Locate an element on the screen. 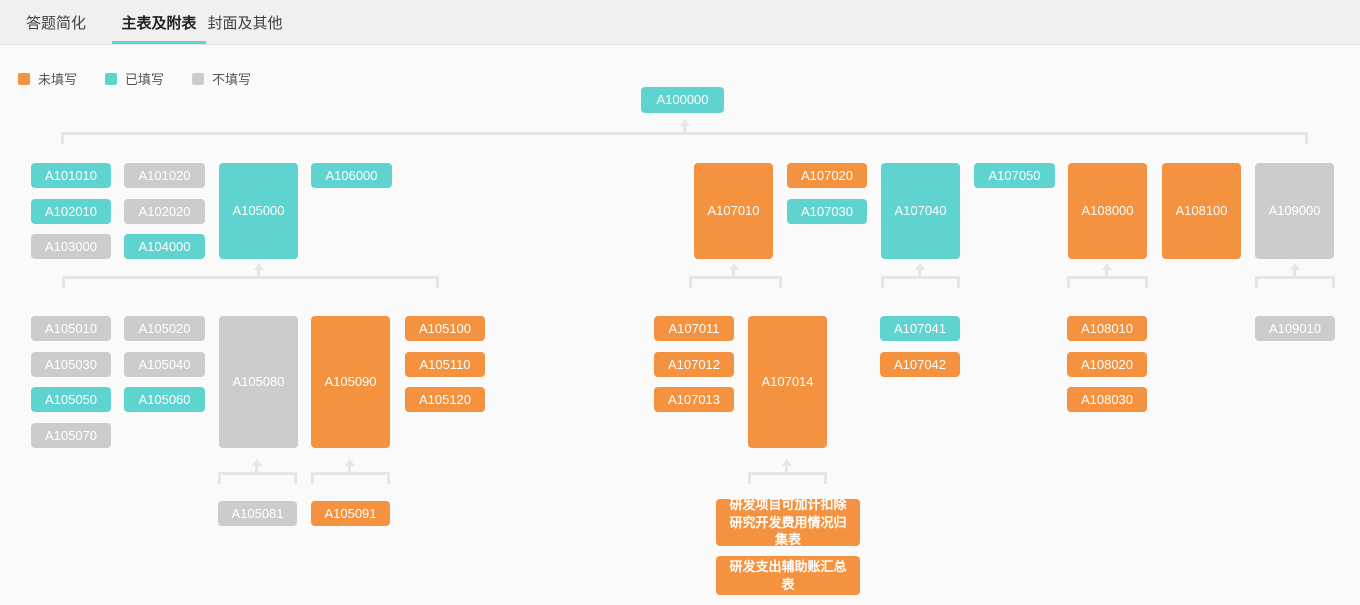 This screenshot has width=1360, height=605. legend-unfilled: 未填写 is located at coordinates (47, 78).